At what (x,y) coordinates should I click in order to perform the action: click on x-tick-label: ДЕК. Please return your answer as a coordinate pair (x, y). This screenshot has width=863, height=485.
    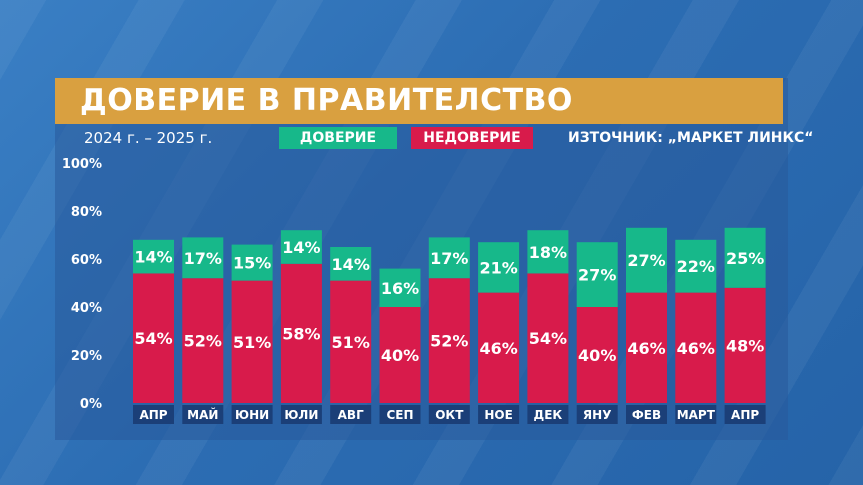
    Looking at the image, I should click on (548, 415).